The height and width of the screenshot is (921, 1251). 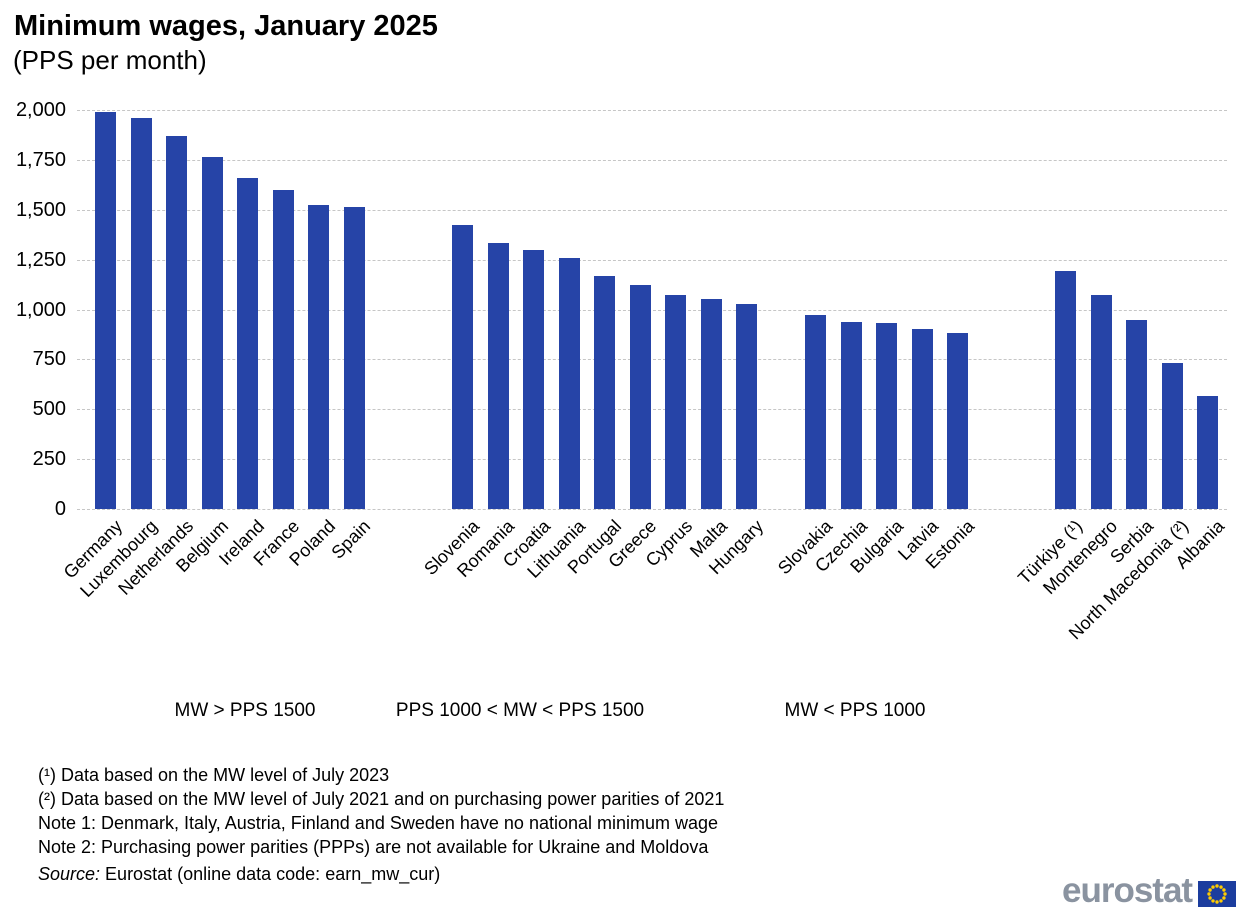 What do you see at coordinates (1127, 890) in the screenshot?
I see `eurostat-logo-text: eurostat` at bounding box center [1127, 890].